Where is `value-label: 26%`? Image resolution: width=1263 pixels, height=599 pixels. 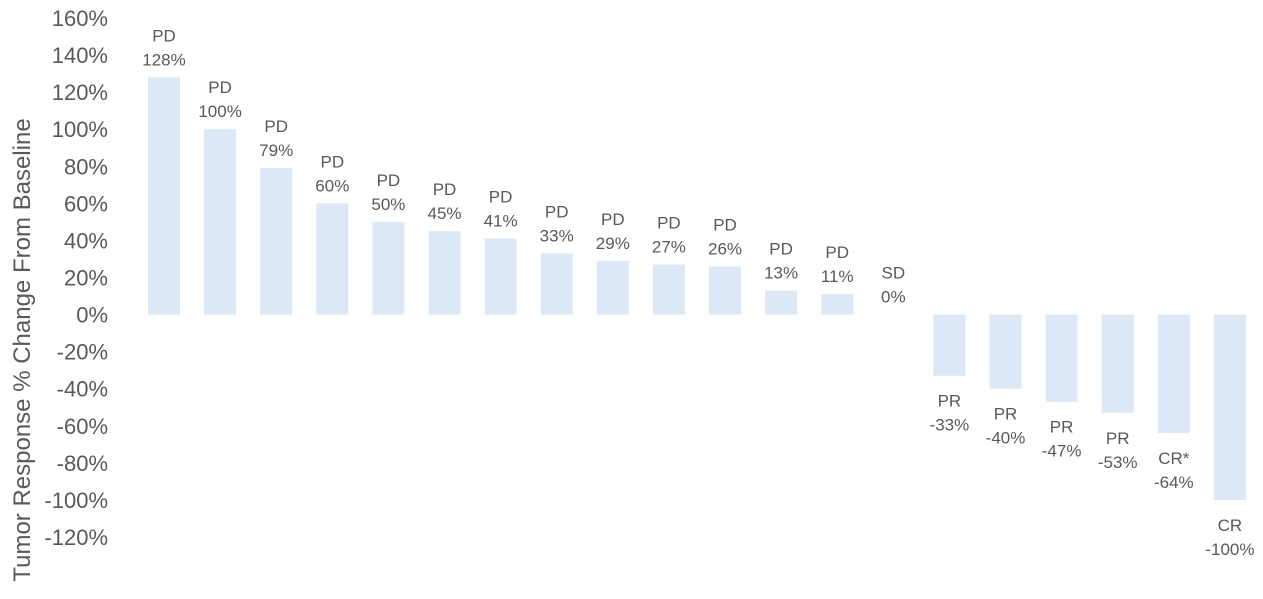
value-label: 26% is located at coordinates (725, 248).